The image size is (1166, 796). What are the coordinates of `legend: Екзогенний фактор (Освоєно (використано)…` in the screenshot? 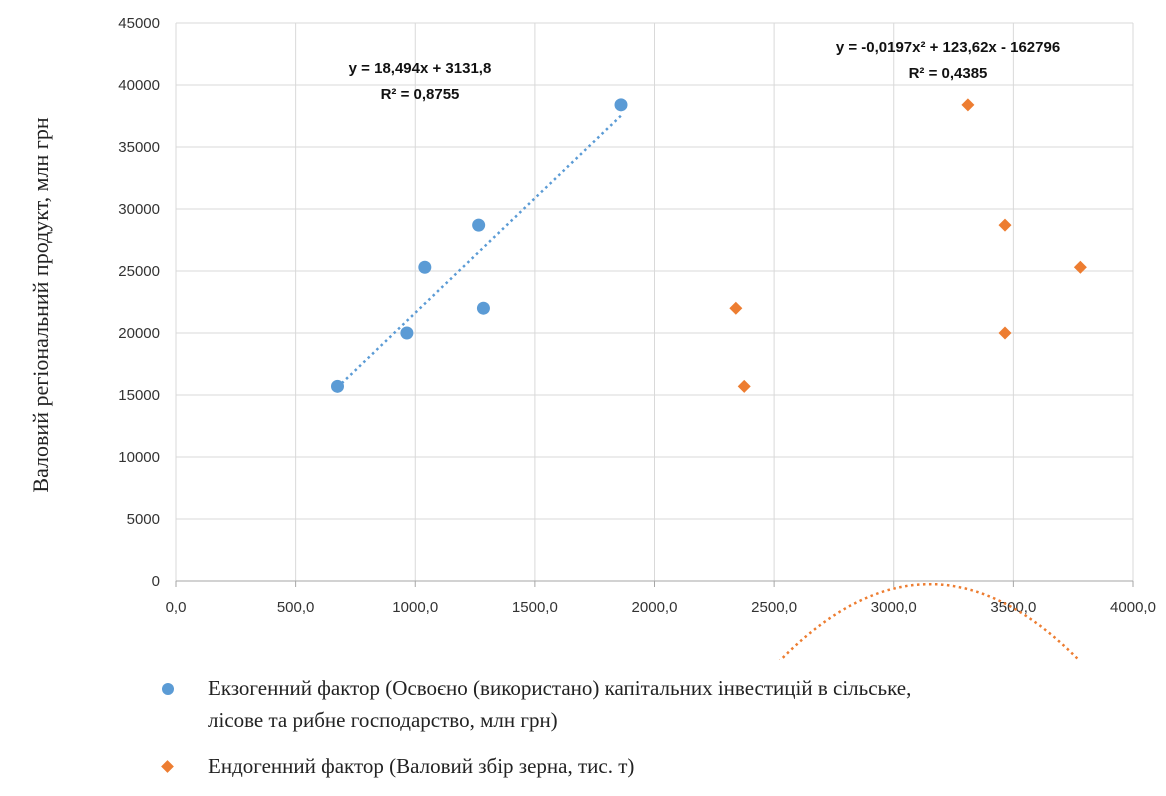 It's located at (650, 734).